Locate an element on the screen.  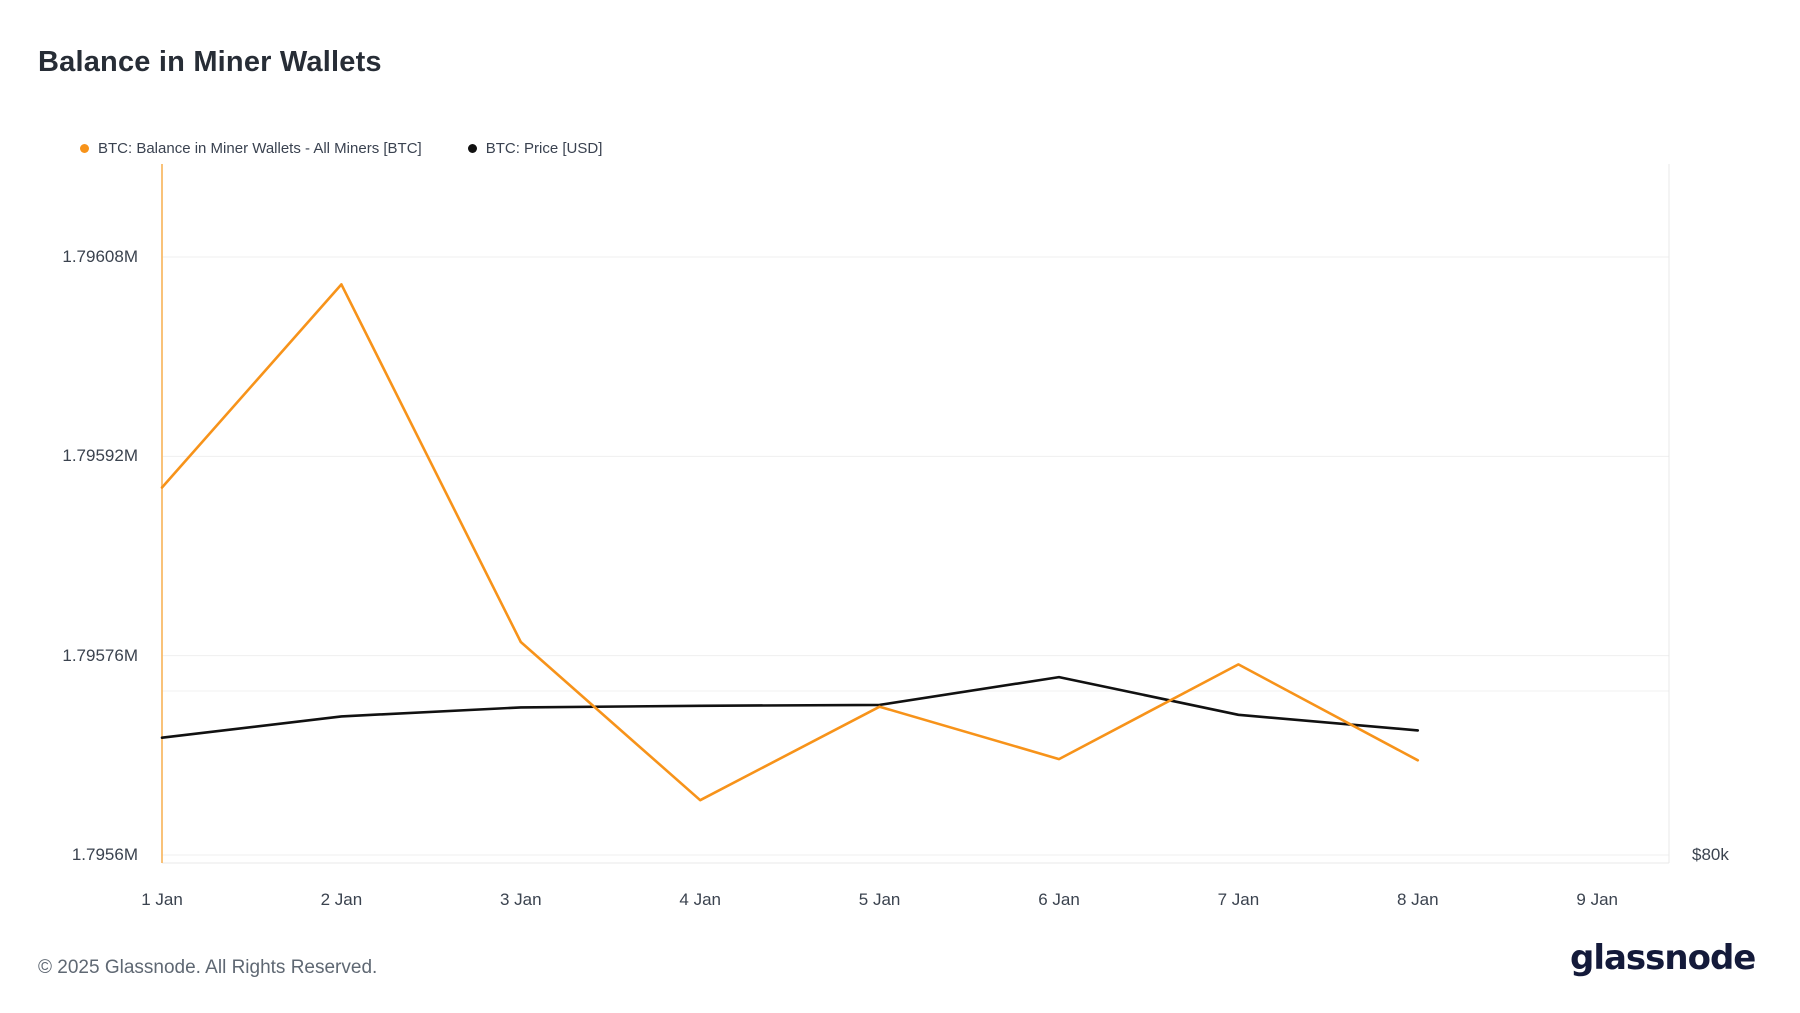
glassnode-logo: glassnode is located at coordinates (1663, 958).